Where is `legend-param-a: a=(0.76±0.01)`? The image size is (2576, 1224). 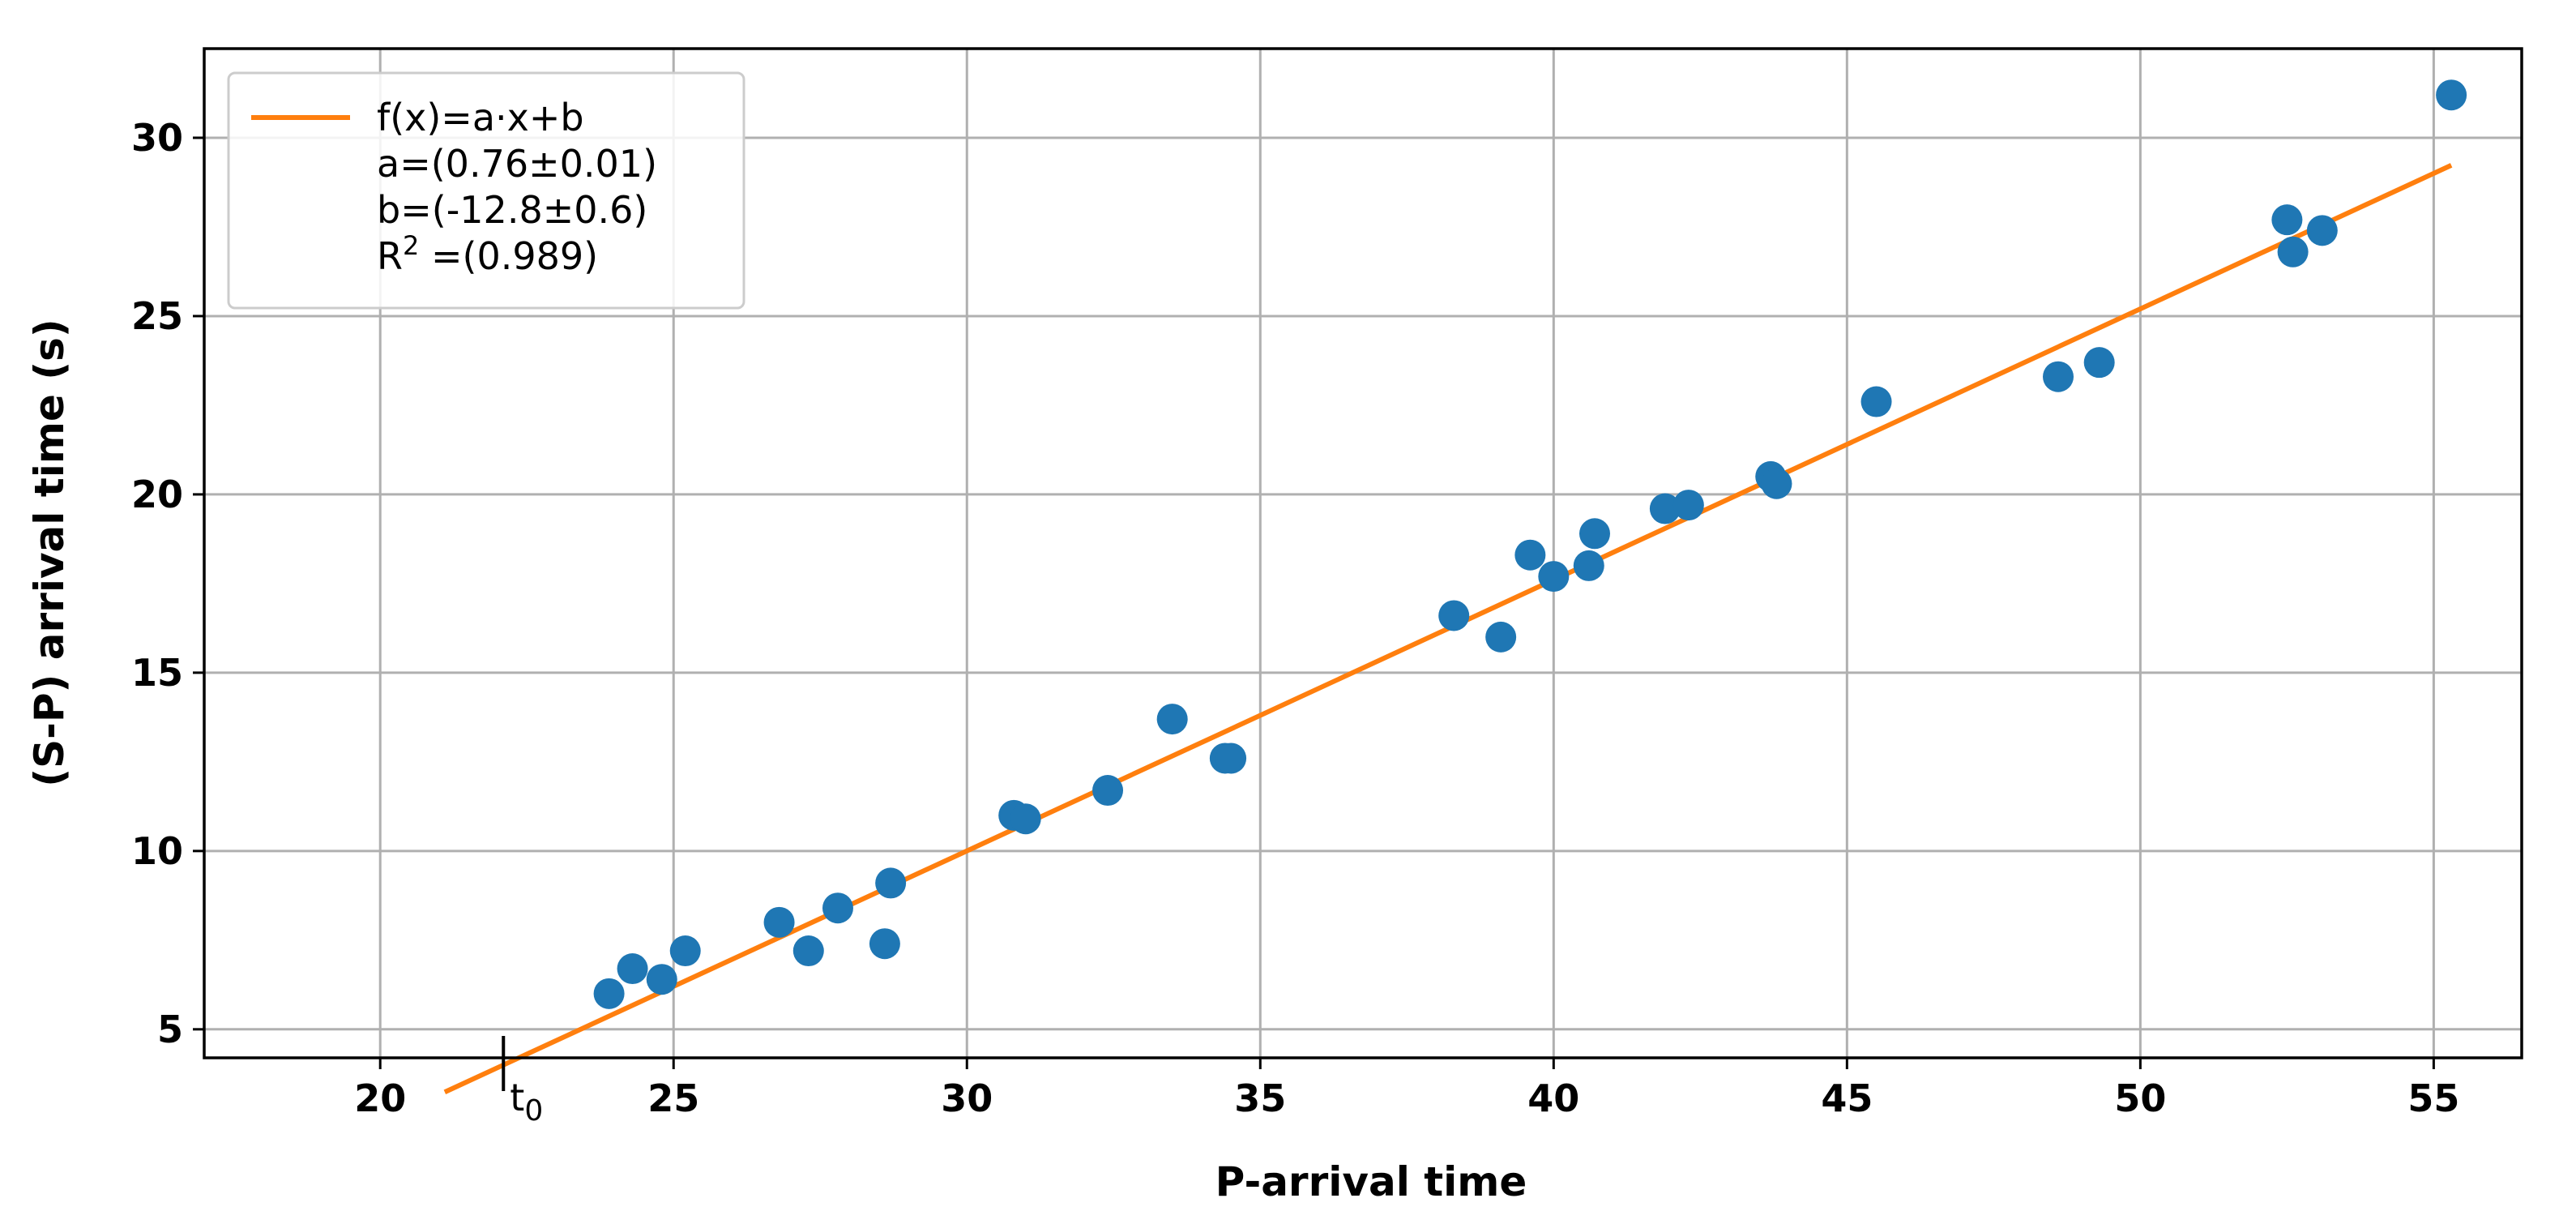
legend-param-a: a=(0.76±0.01) is located at coordinates (517, 164).